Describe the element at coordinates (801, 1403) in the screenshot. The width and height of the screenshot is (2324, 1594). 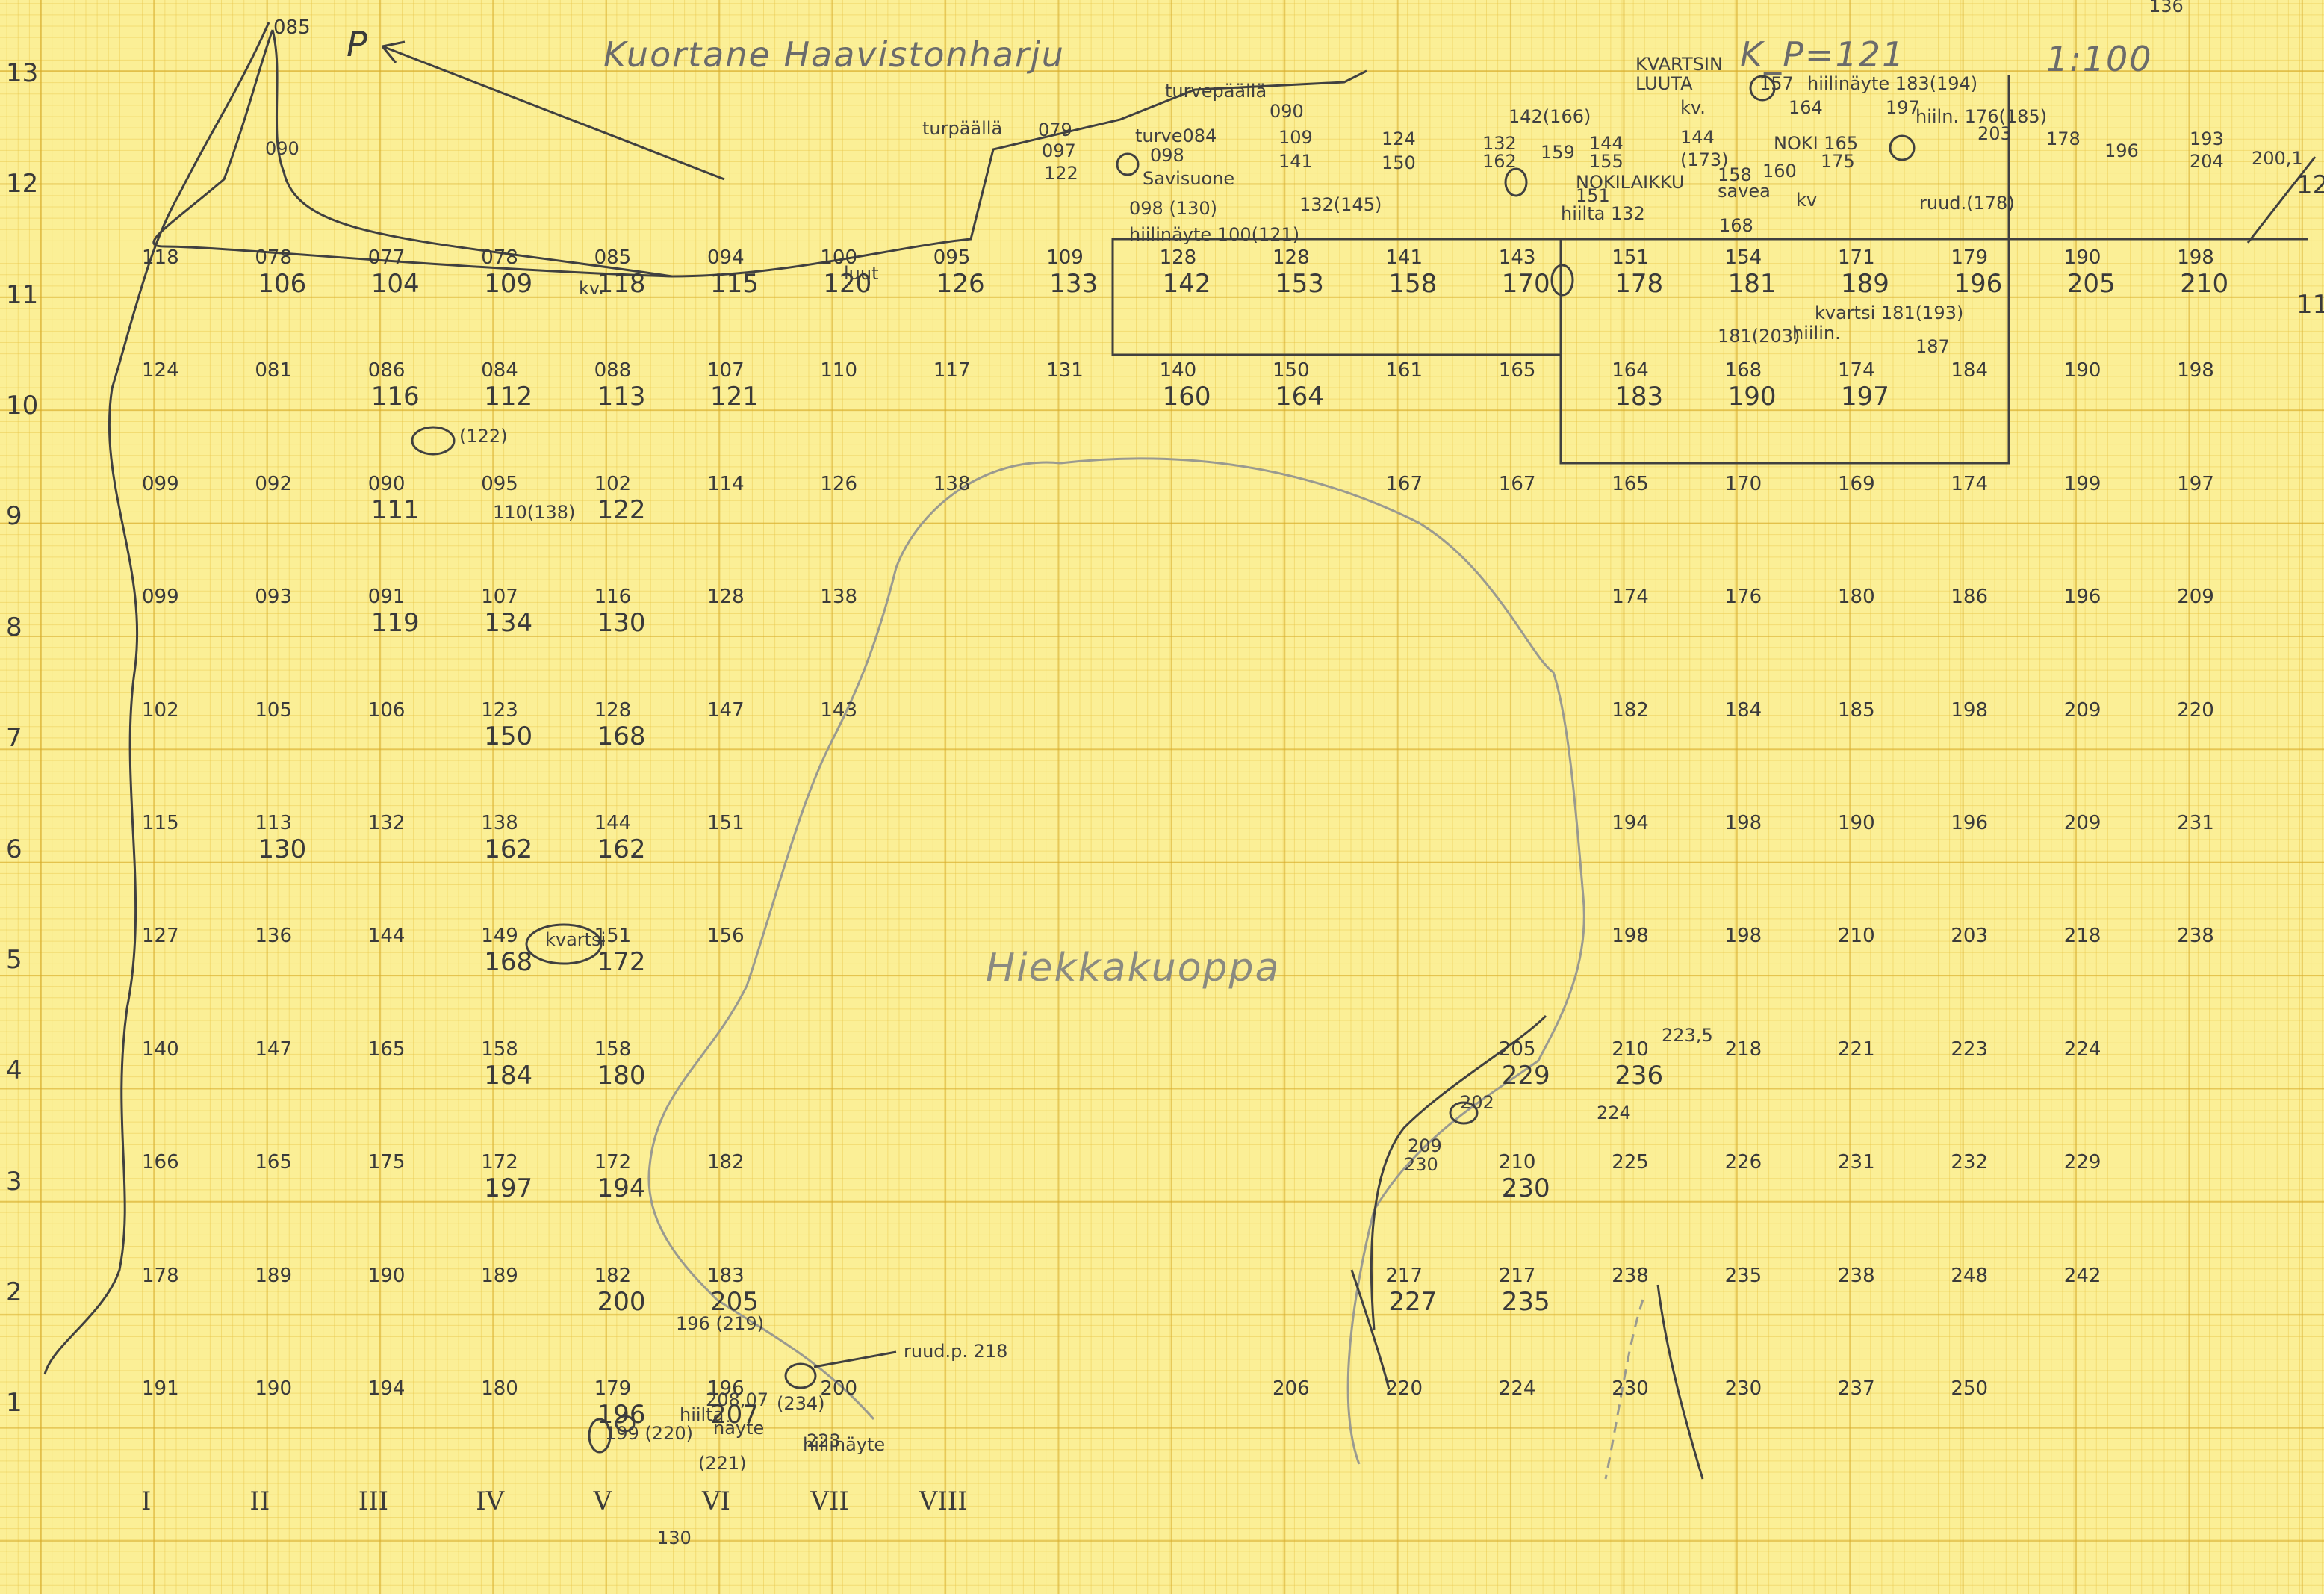
I see `annotation: (234)` at that location.